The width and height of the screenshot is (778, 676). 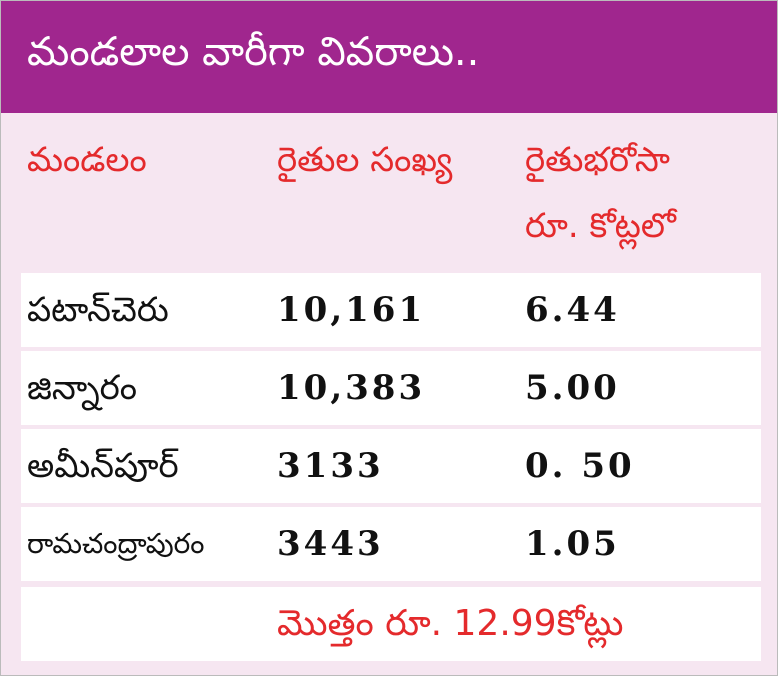 What do you see at coordinates (330, 466) in the screenshot?
I see `cell-number: 3133` at bounding box center [330, 466].